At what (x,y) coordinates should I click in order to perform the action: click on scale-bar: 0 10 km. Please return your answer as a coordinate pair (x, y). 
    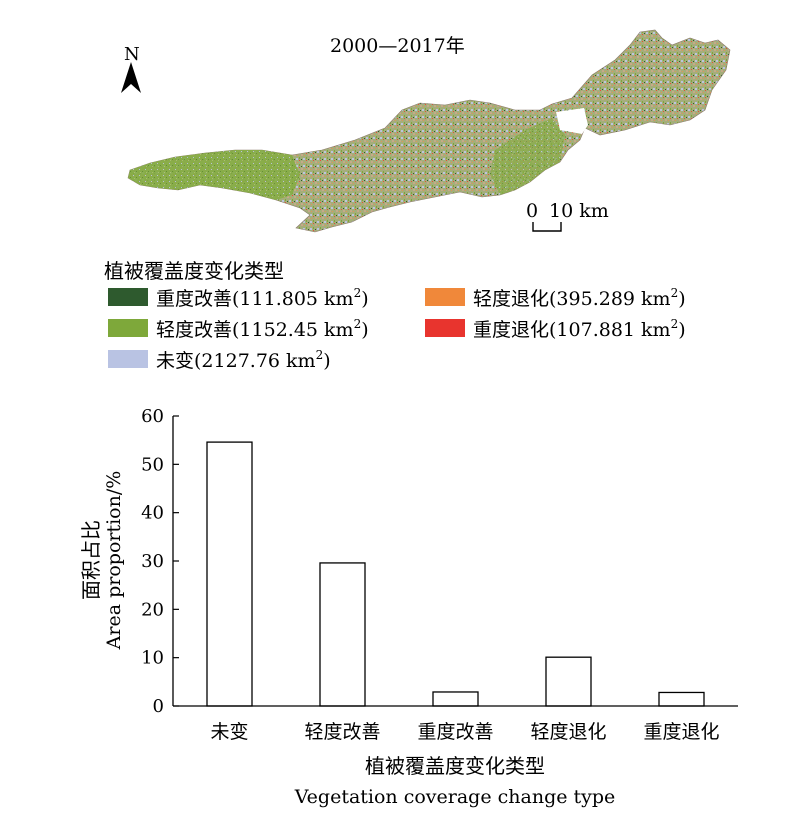
    Looking at the image, I should click on (567, 216).